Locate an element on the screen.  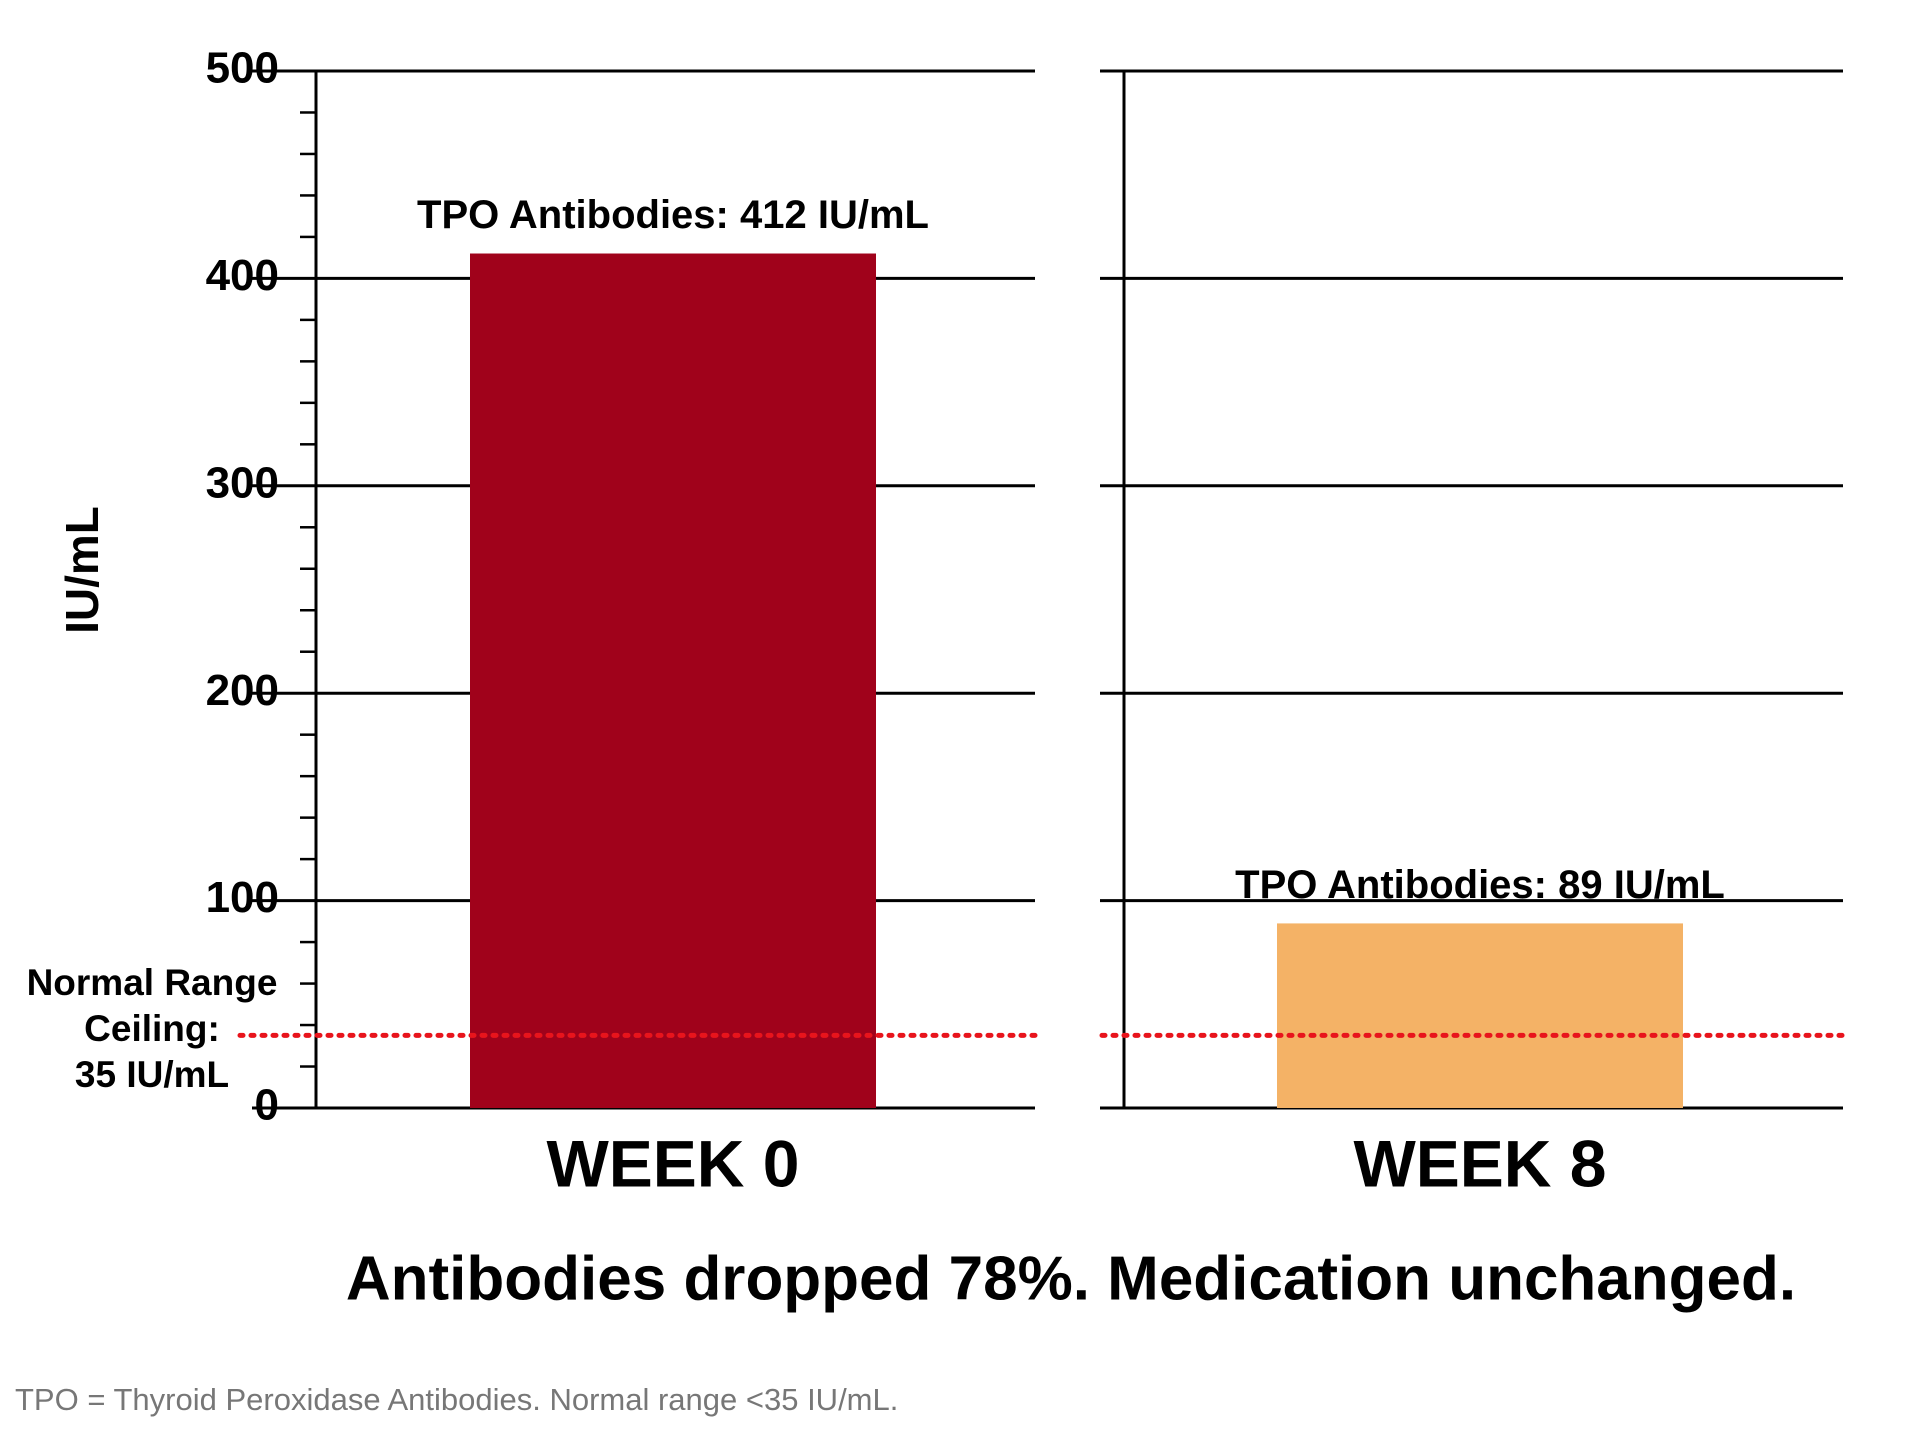
y-tick-label: 200 is located at coordinates (242, 690).